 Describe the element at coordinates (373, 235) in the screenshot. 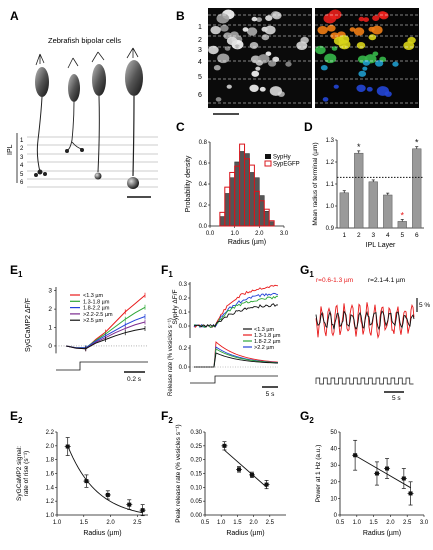

I see `d-xtick-label: 3` at that location.